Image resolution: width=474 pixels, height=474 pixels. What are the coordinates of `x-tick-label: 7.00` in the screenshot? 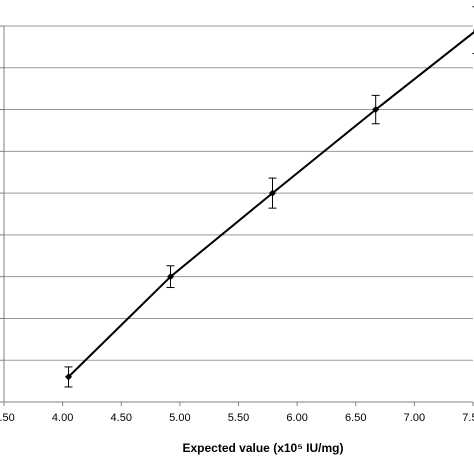 It's located at (414, 418).